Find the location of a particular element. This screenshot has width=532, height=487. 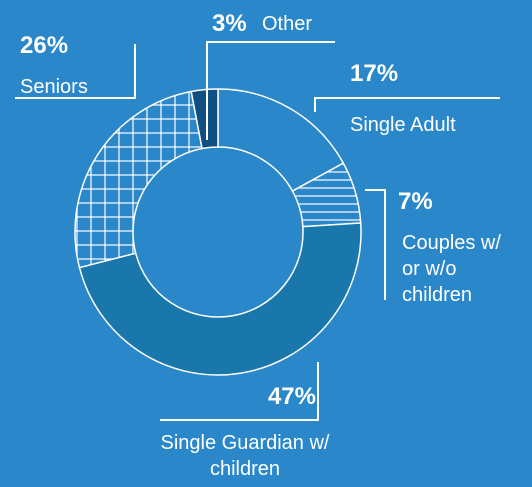

category-label: Single Guardian w/ children is located at coordinates (245, 456).